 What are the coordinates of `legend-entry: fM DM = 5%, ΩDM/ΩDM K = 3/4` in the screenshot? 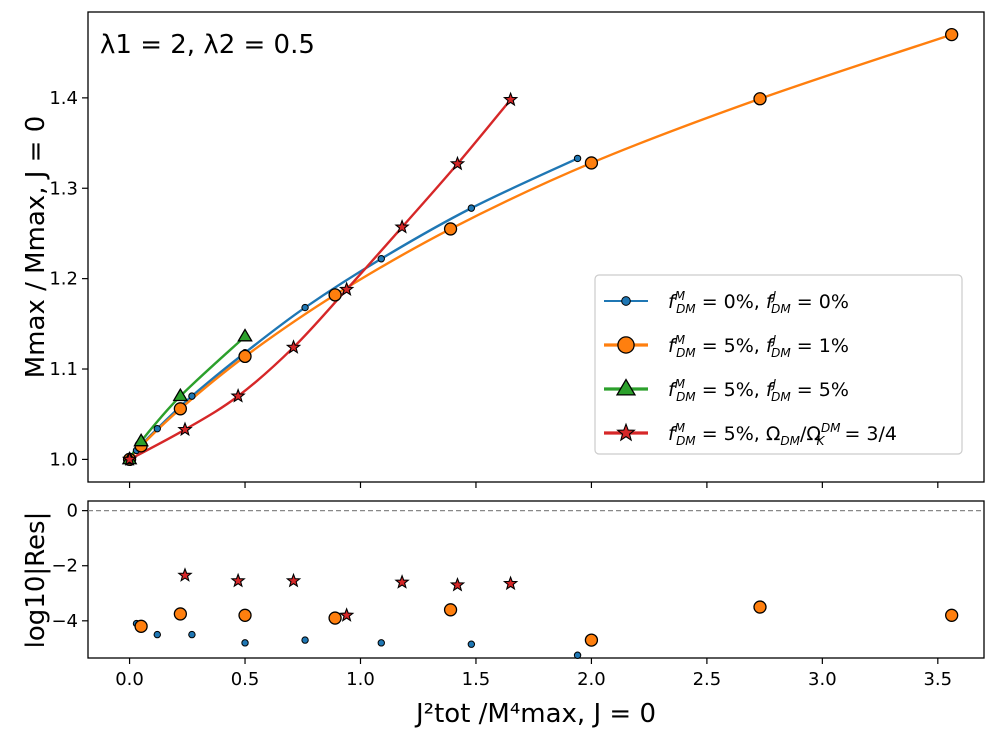 It's located at (782, 434).